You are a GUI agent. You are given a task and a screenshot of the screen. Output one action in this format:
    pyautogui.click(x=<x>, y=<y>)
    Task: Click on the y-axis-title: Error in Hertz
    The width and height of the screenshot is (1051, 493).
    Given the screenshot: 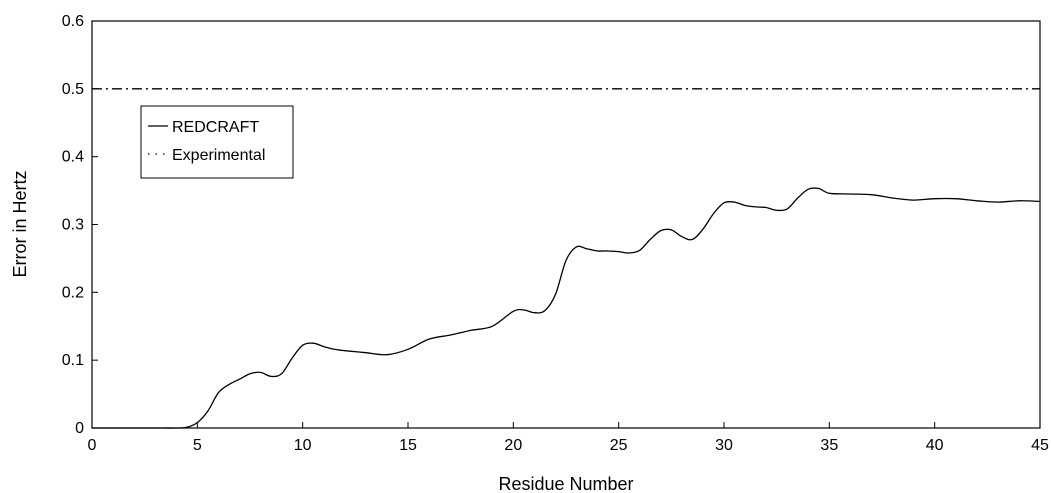 What is the action you would take?
    pyautogui.click(x=20, y=223)
    